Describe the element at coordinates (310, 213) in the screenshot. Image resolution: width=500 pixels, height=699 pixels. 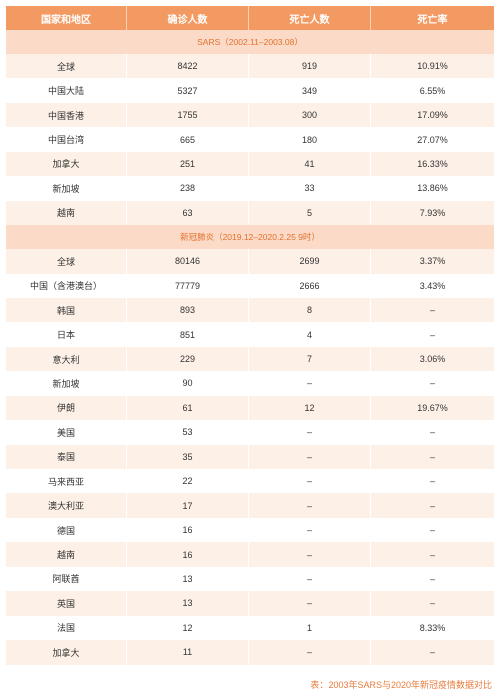
I see `cell-deaths: 5` at that location.